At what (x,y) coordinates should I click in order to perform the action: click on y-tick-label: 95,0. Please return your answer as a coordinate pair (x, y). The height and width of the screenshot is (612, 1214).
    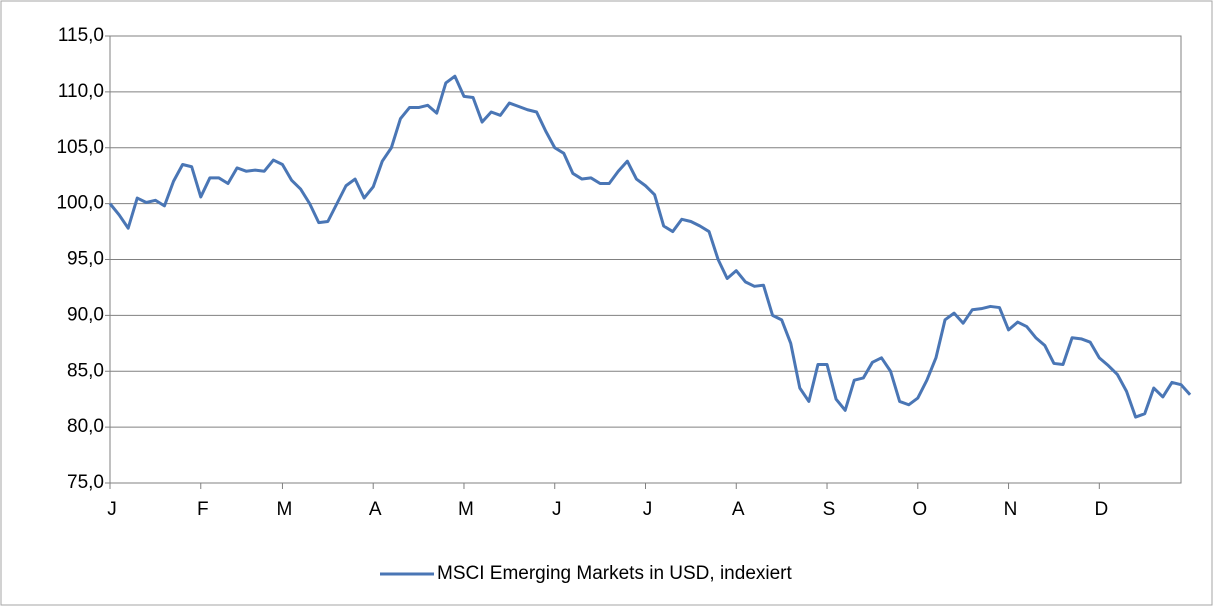
    Looking at the image, I should click on (85, 259).